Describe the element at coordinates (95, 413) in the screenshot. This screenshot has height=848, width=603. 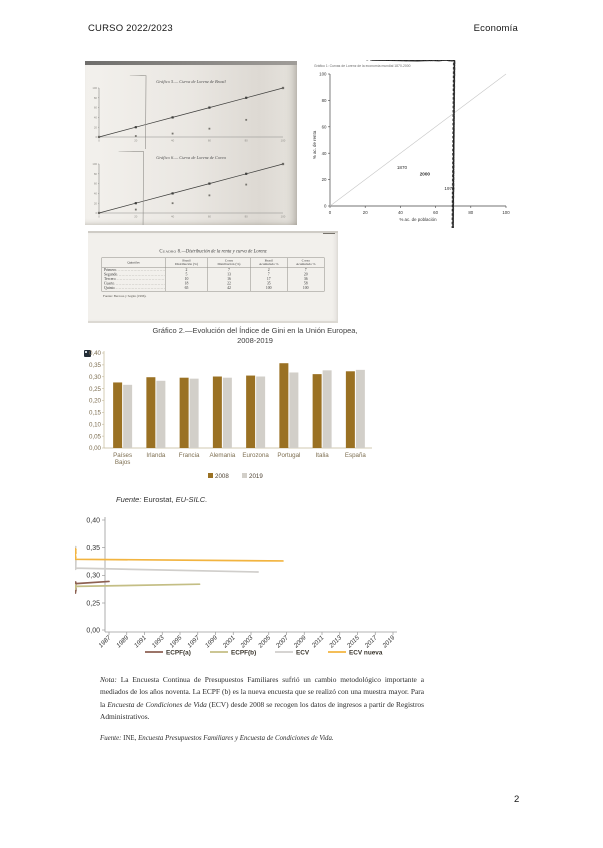
I see `svg-text: 0,15` at that location.